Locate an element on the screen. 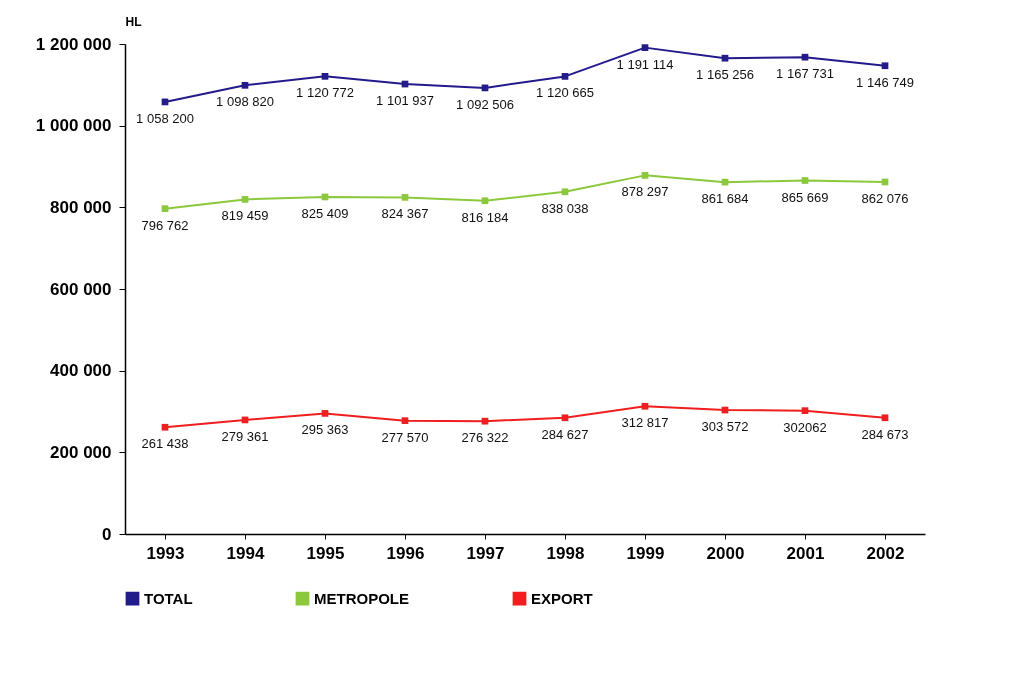  data-label: 303 572 is located at coordinates (725, 427).